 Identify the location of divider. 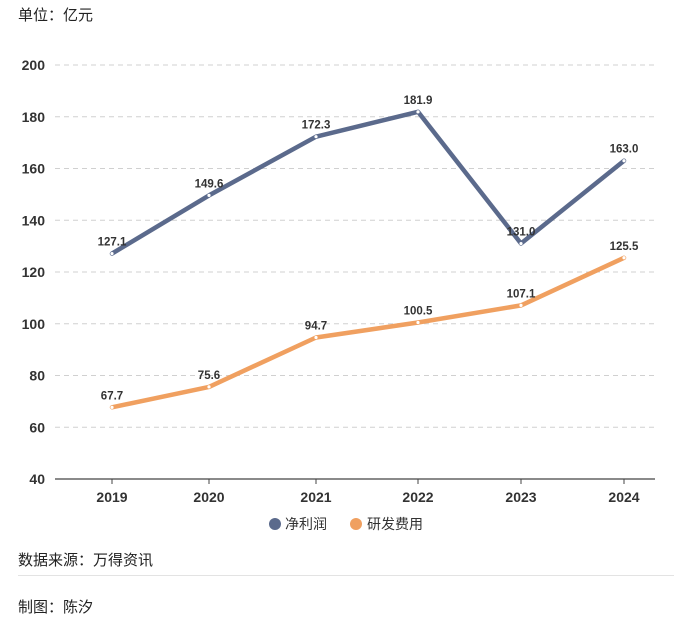
(346, 575).